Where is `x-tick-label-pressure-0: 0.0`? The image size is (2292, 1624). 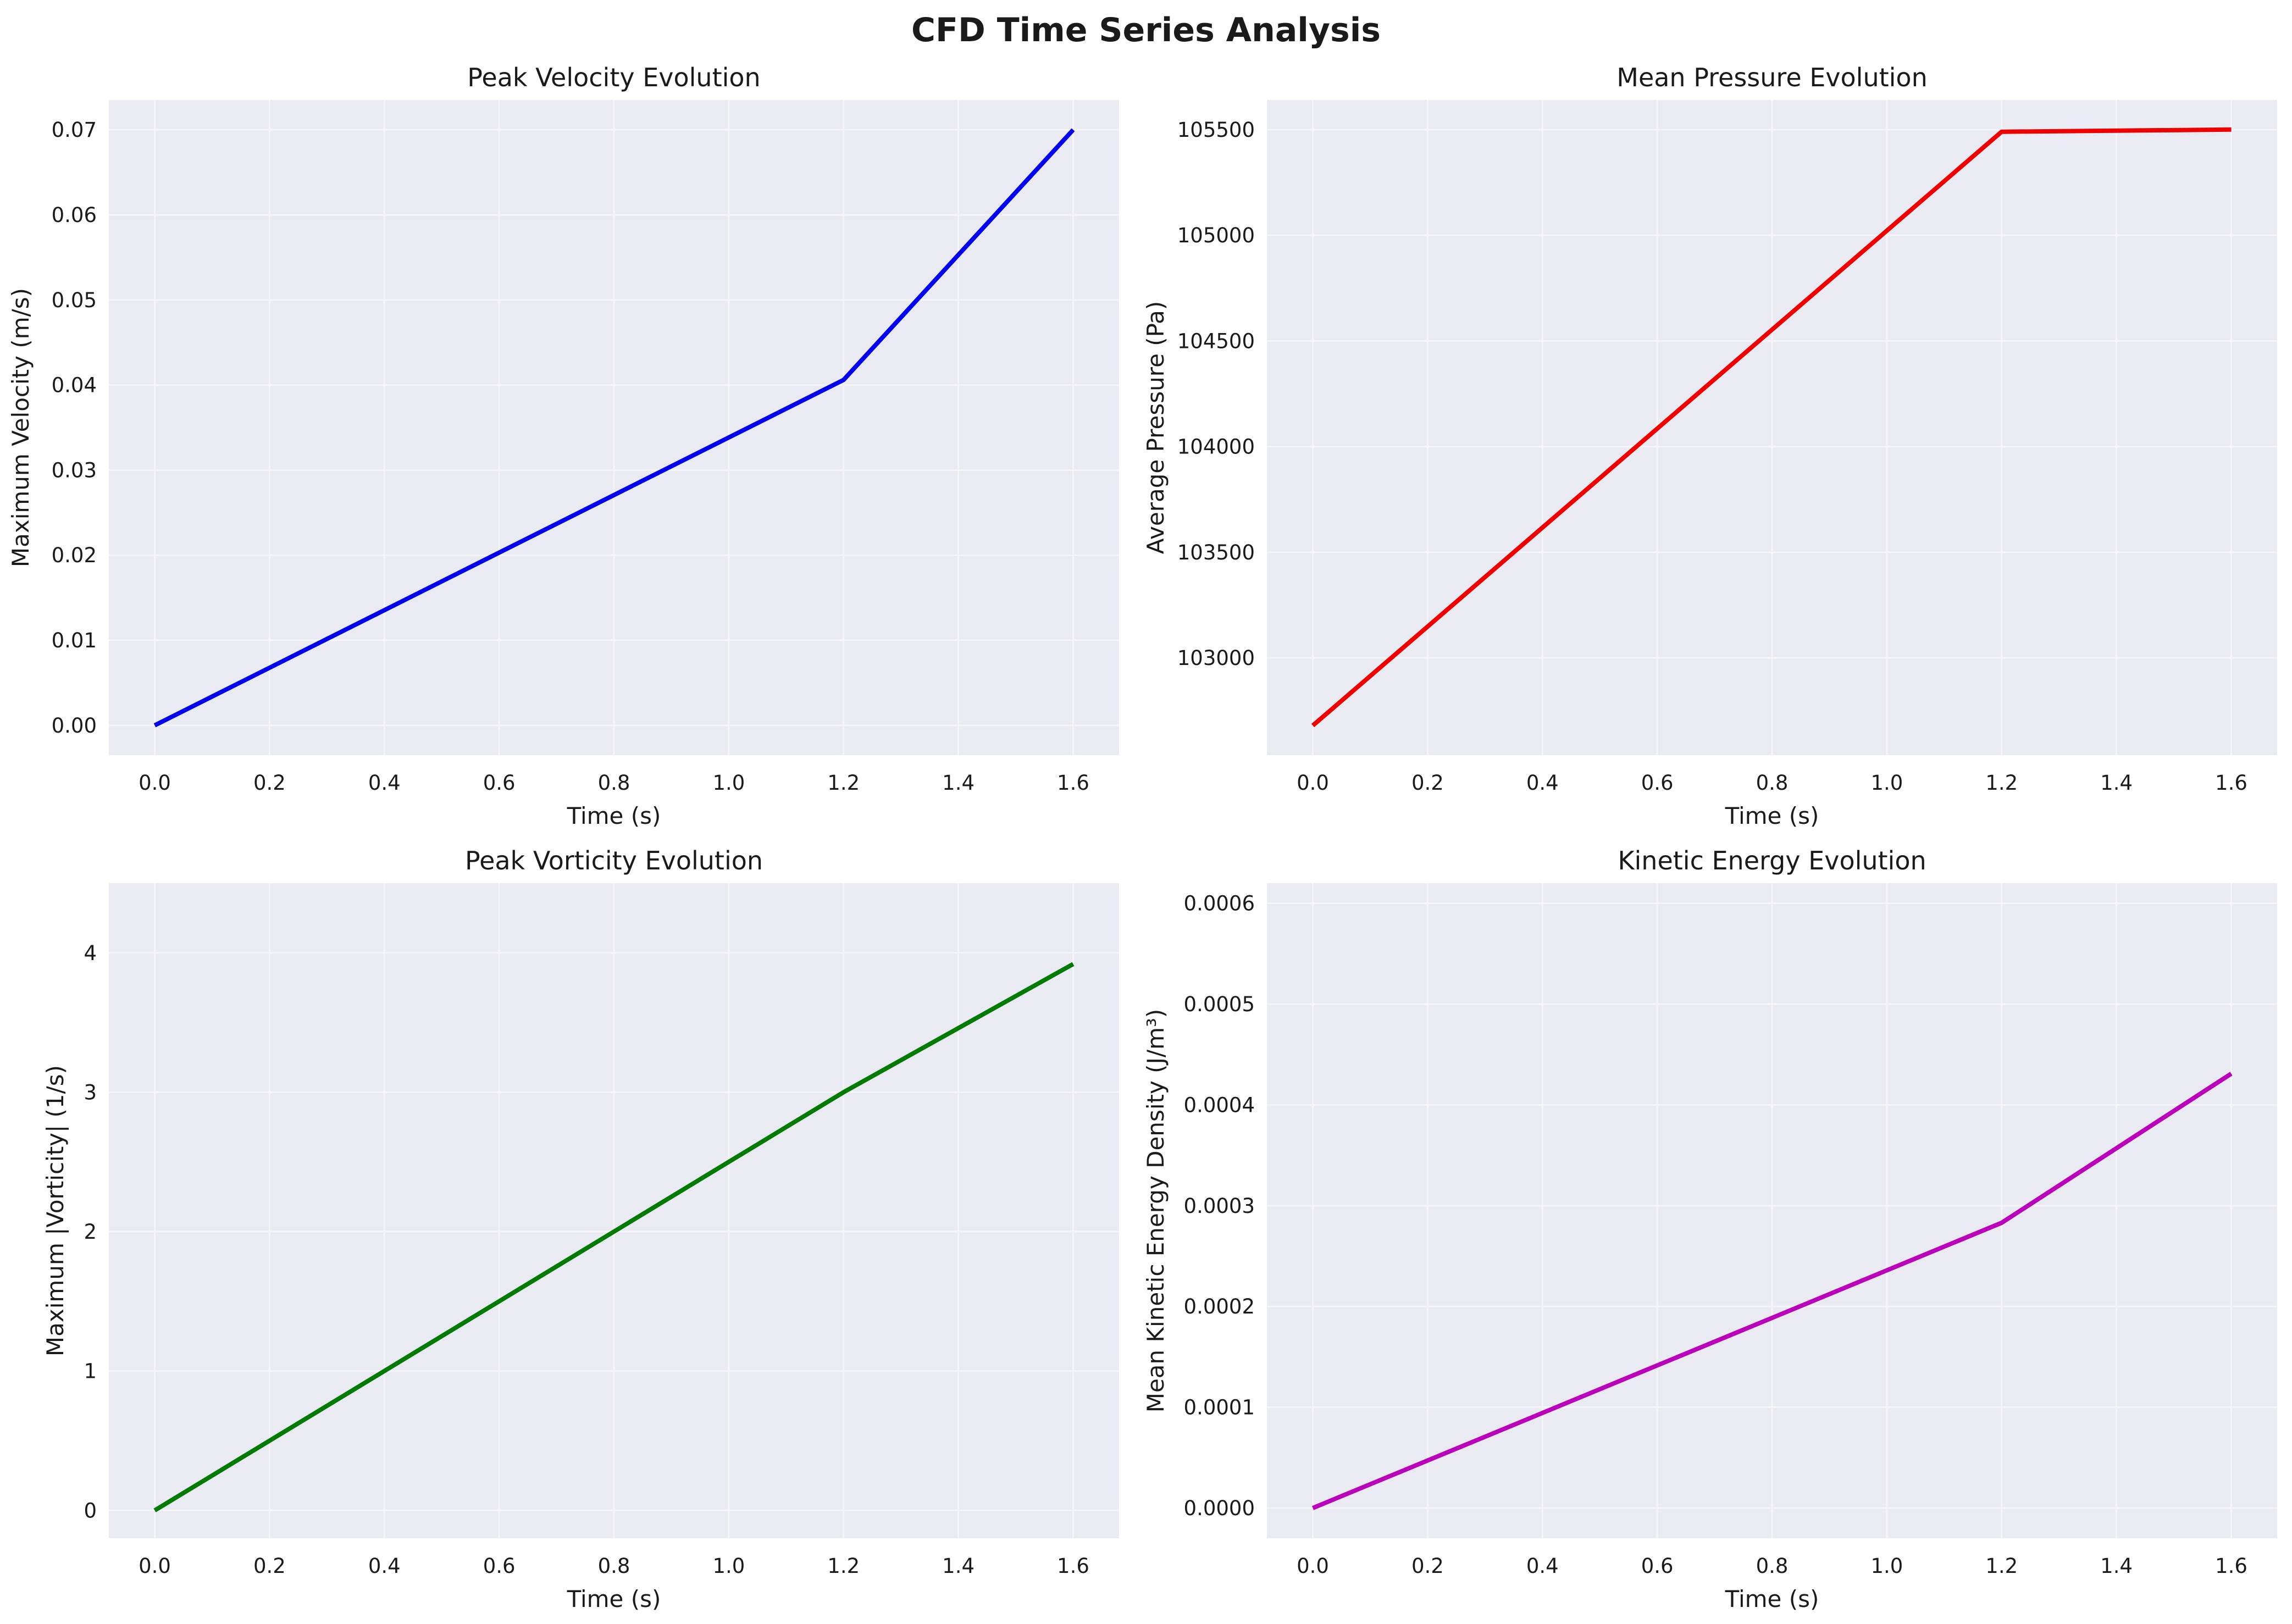 x-tick-label-pressure-0: 0.0 is located at coordinates (1313, 783).